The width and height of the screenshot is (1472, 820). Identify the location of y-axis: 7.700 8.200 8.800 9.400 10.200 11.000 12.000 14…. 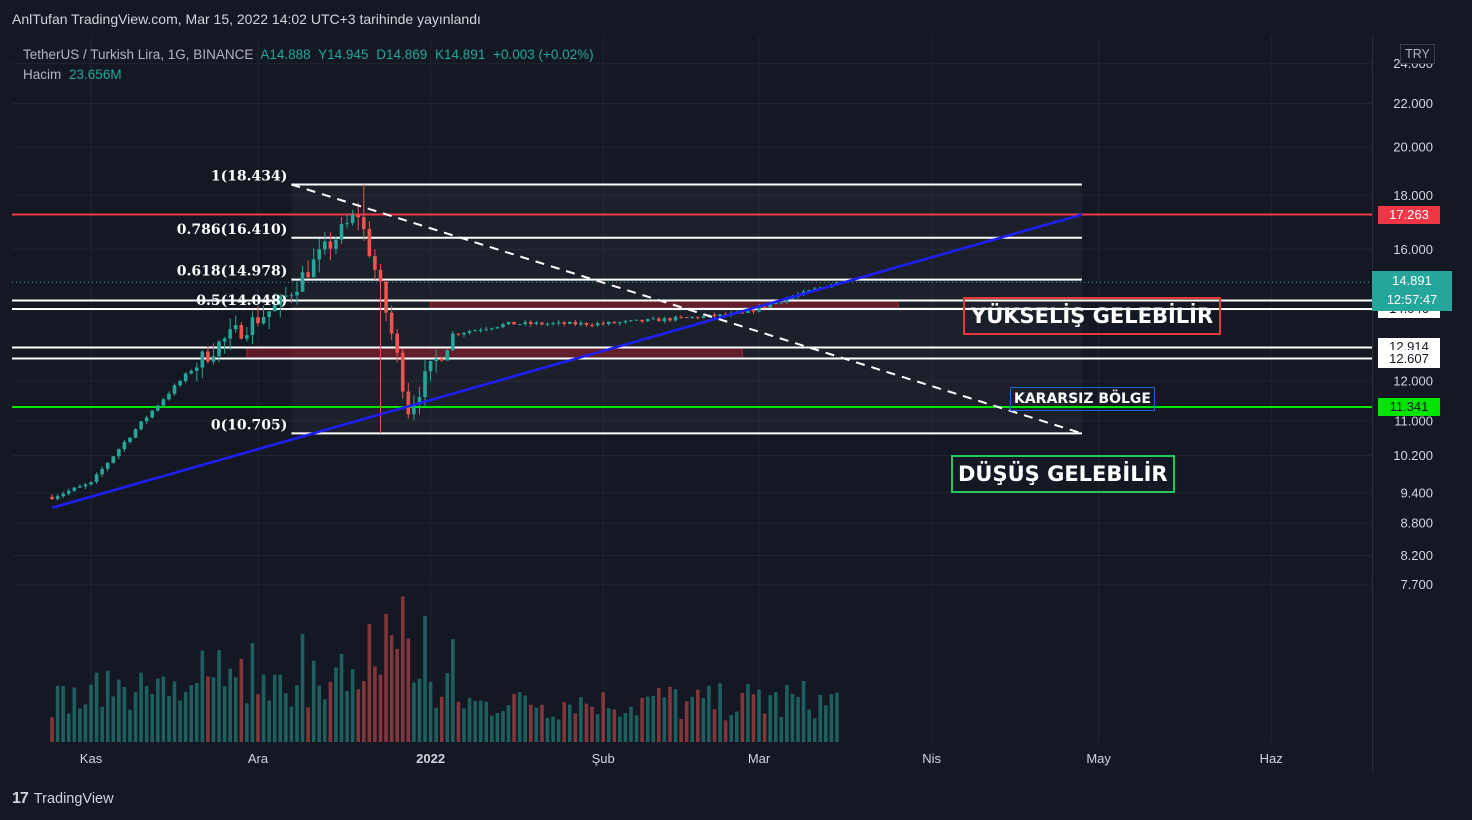
(1413, 324).